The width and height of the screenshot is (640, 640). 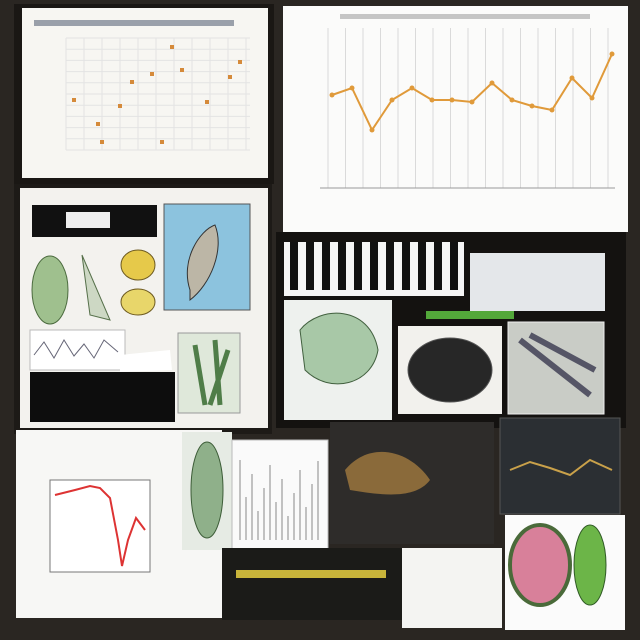 What do you see at coordinates (102, 397) in the screenshot?
I see `dark-panel` at bounding box center [102, 397].